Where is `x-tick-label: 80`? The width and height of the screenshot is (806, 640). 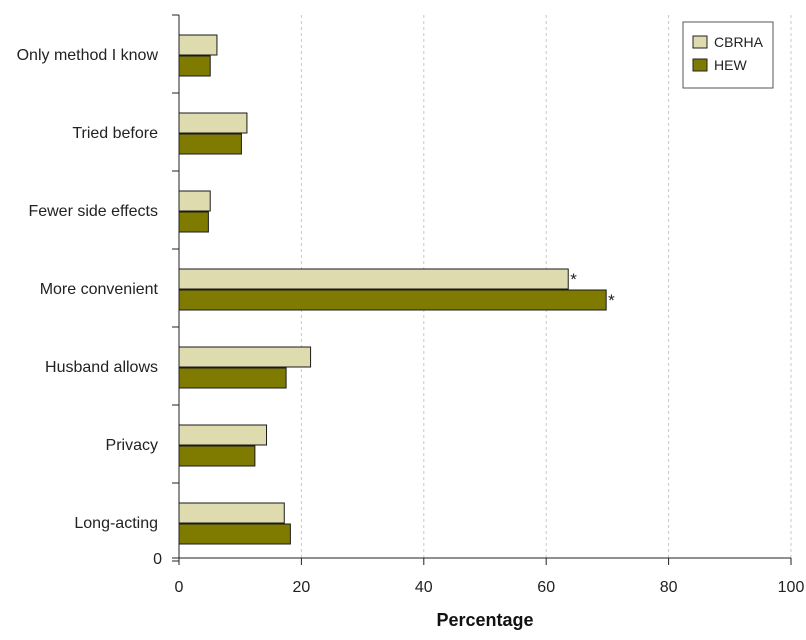
x-tick-label: 80 is located at coordinates (669, 587).